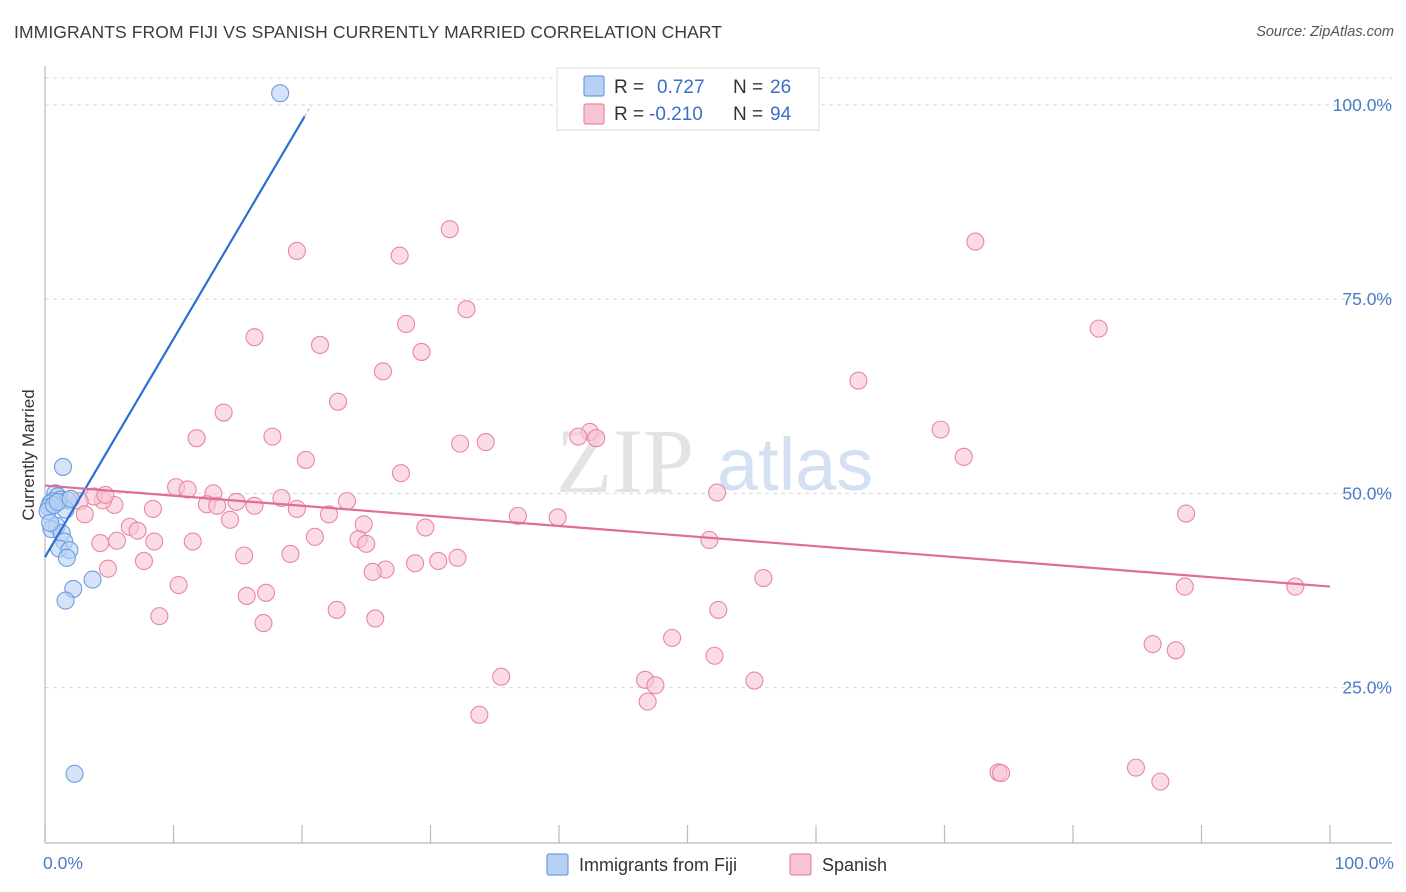  What do you see at coordinates (28, 454) in the screenshot?
I see `y-axis-title: Currently Married` at bounding box center [28, 454].